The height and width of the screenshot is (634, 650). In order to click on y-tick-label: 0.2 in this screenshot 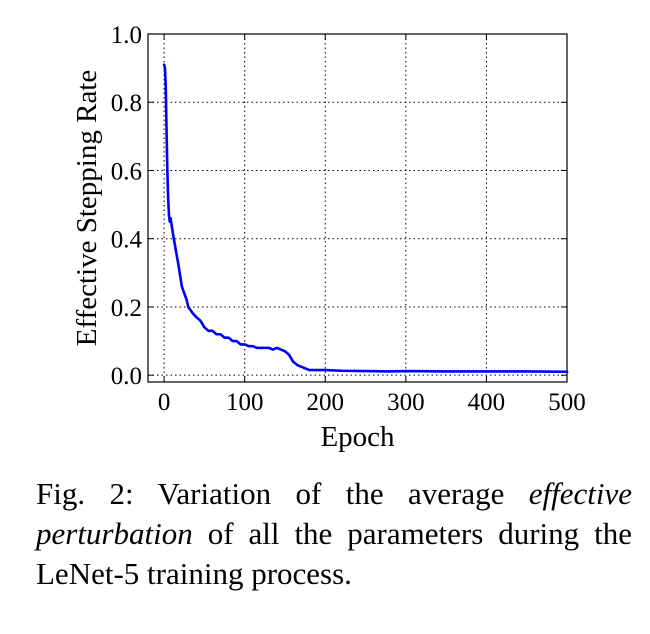, I will do `click(126, 308)`.